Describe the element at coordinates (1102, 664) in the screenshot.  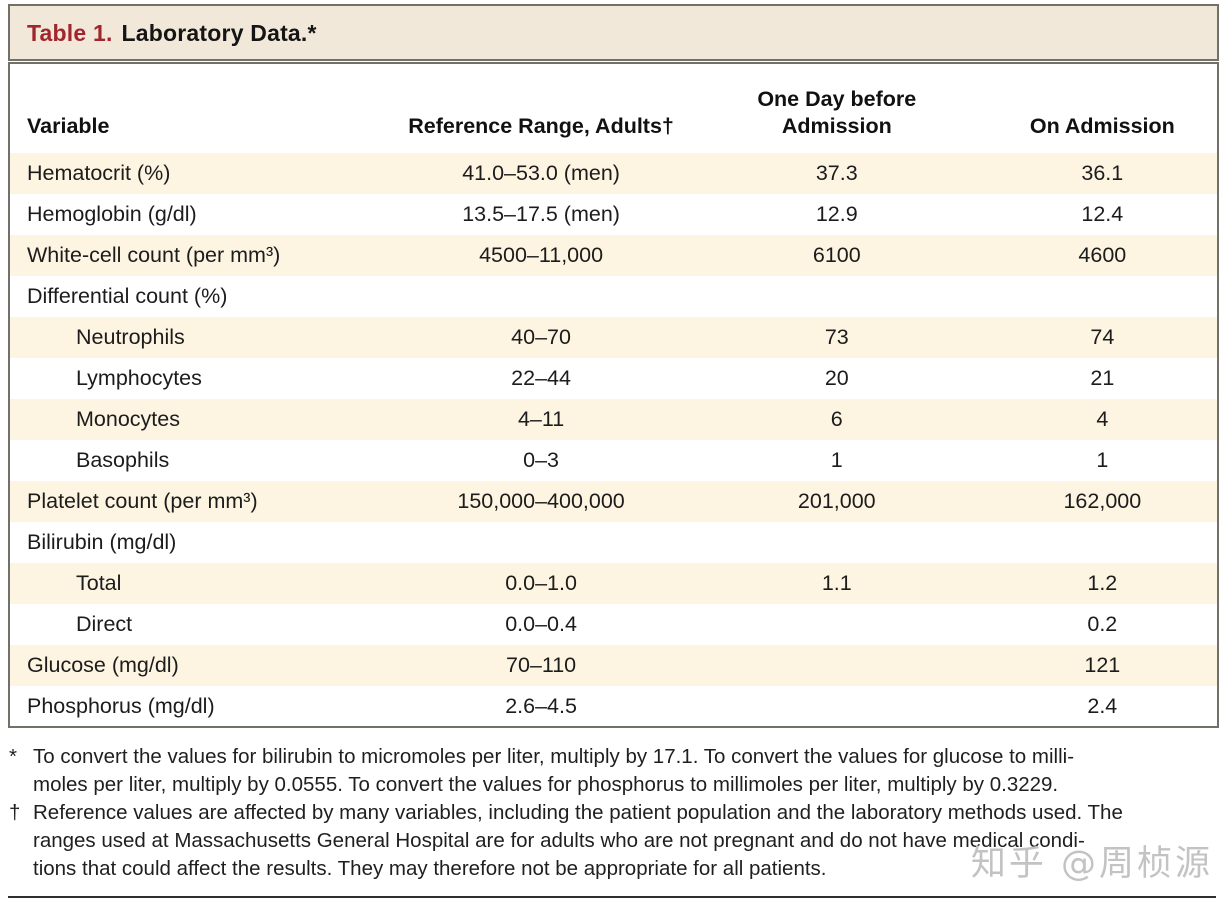
I see `row-value: 121` at that location.